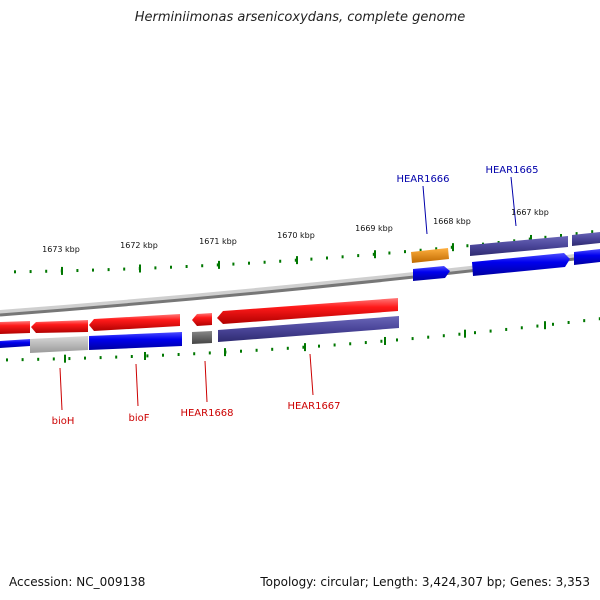  I want to click on gene-label-hear1665: HEAR1665, so click(511, 170).